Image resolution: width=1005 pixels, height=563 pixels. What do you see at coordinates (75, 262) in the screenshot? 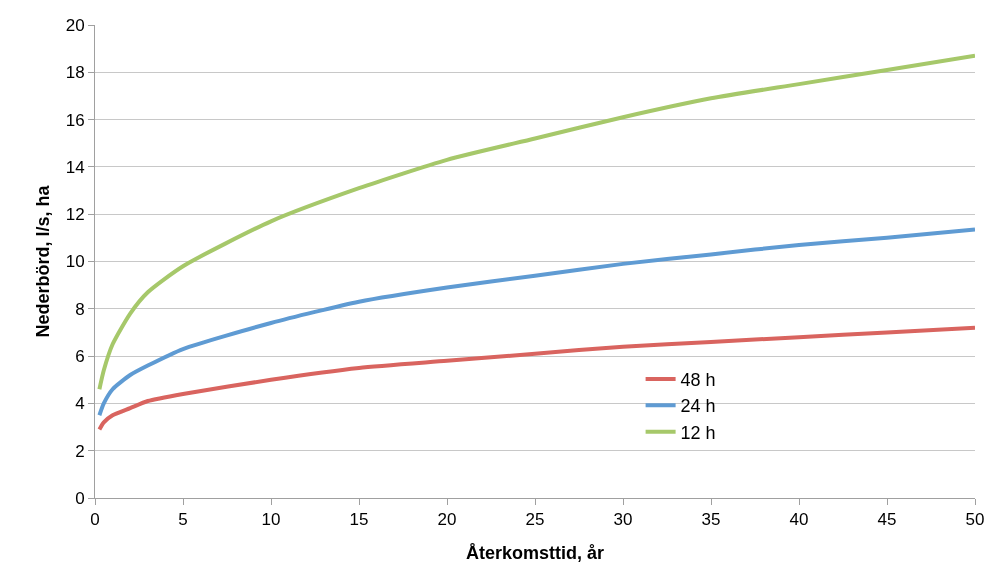
I see `y-tick-label: 10` at bounding box center [75, 262].